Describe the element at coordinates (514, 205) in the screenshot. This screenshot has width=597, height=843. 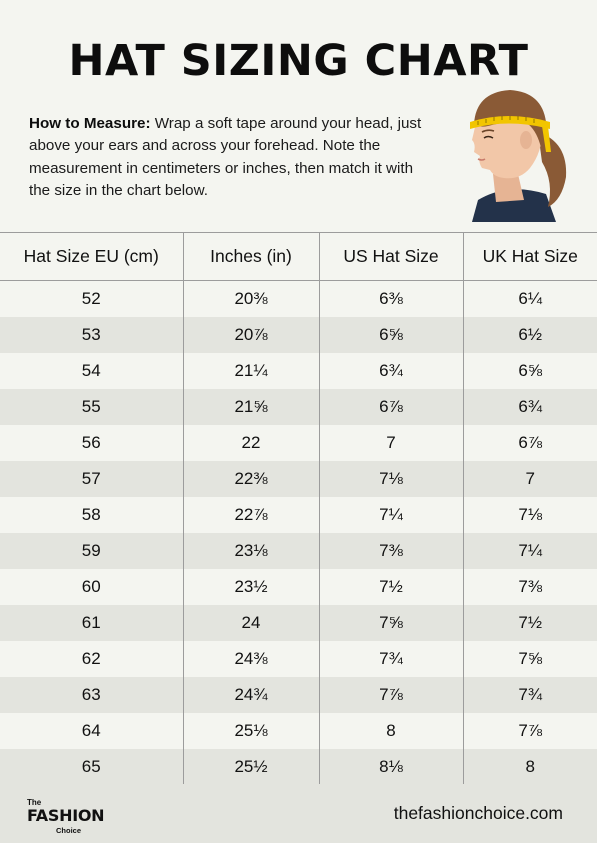
I see `shirt-shape` at that location.